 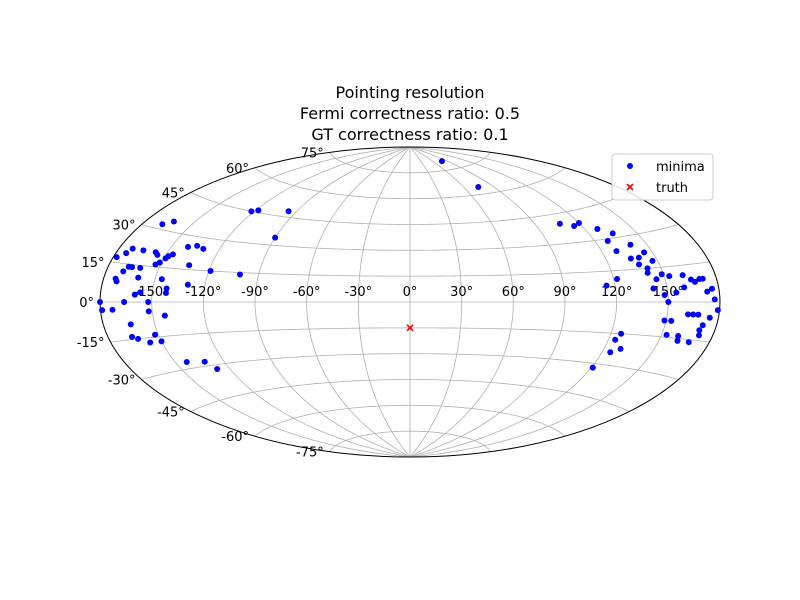 I want to click on x-tick-label: 90°, so click(x=564, y=292).